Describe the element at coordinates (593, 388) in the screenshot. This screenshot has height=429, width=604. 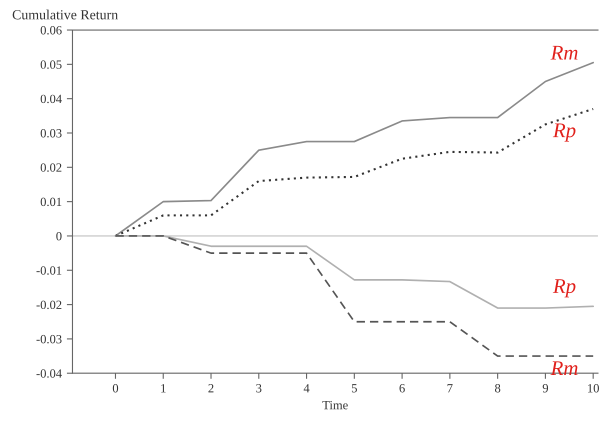
I see `x-tick-label: 10` at that location.